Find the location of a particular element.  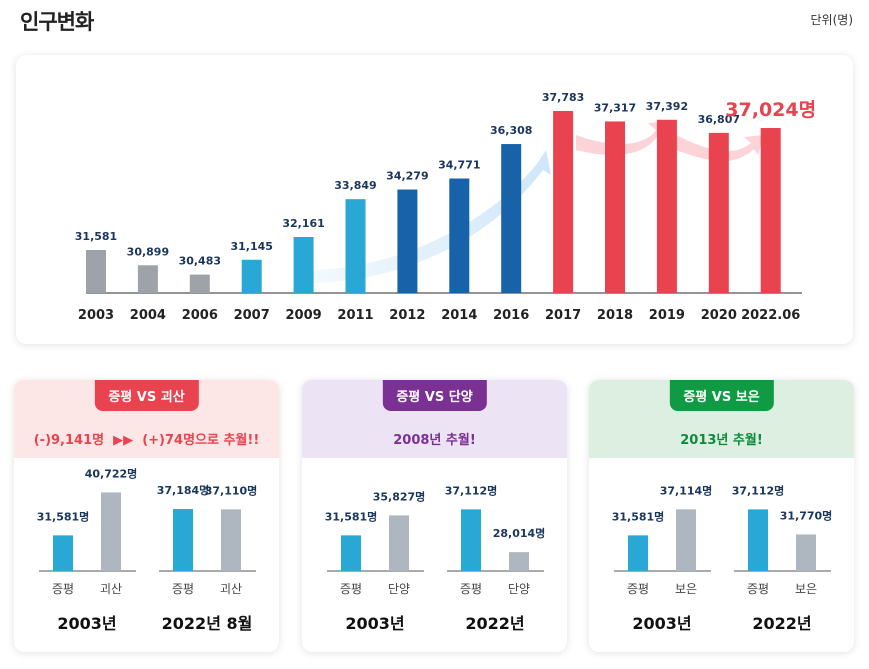

data-label: 31,145 is located at coordinates (251, 246).